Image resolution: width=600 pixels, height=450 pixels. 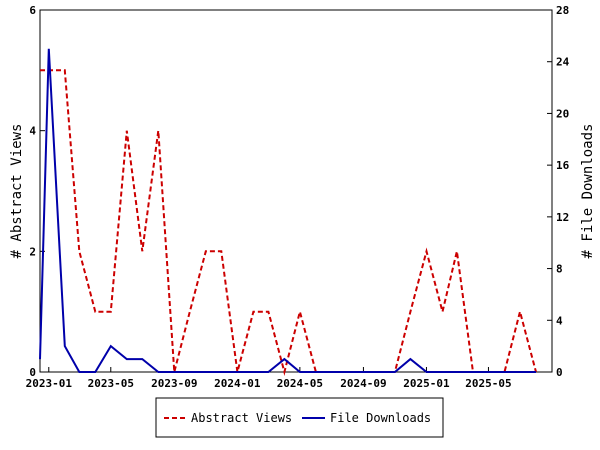 I want to click on x-tick-label: 2023-01, so click(x=49, y=383).